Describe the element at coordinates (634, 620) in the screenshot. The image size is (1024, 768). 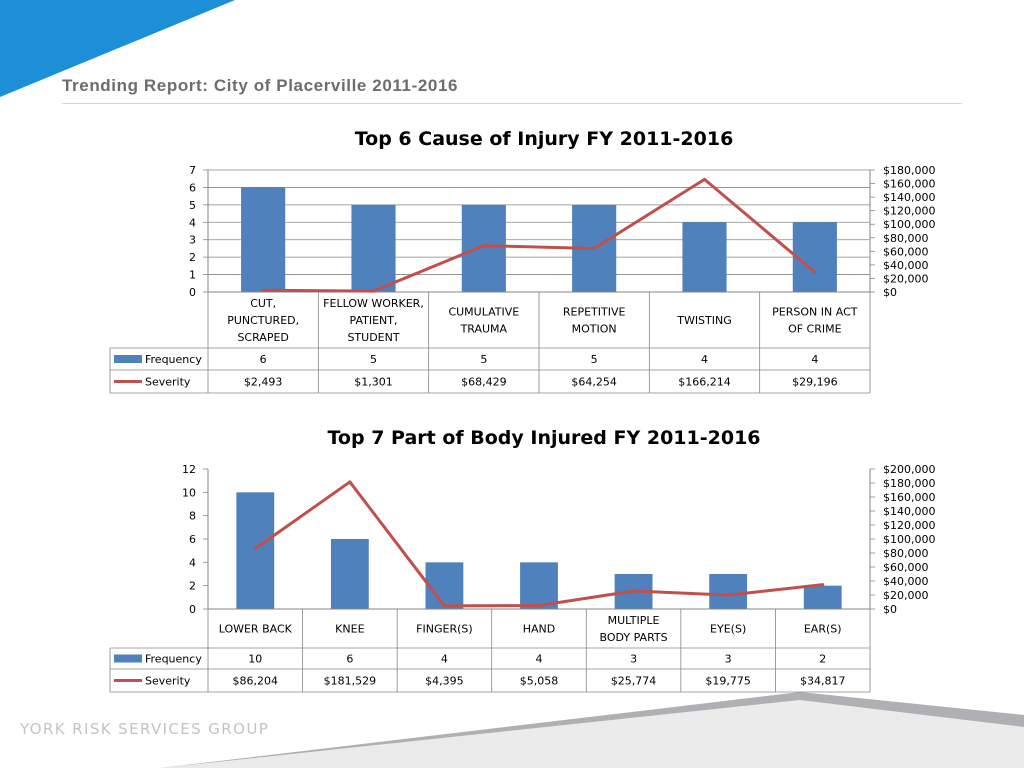
I see `category-label: MULTIPLE` at that location.